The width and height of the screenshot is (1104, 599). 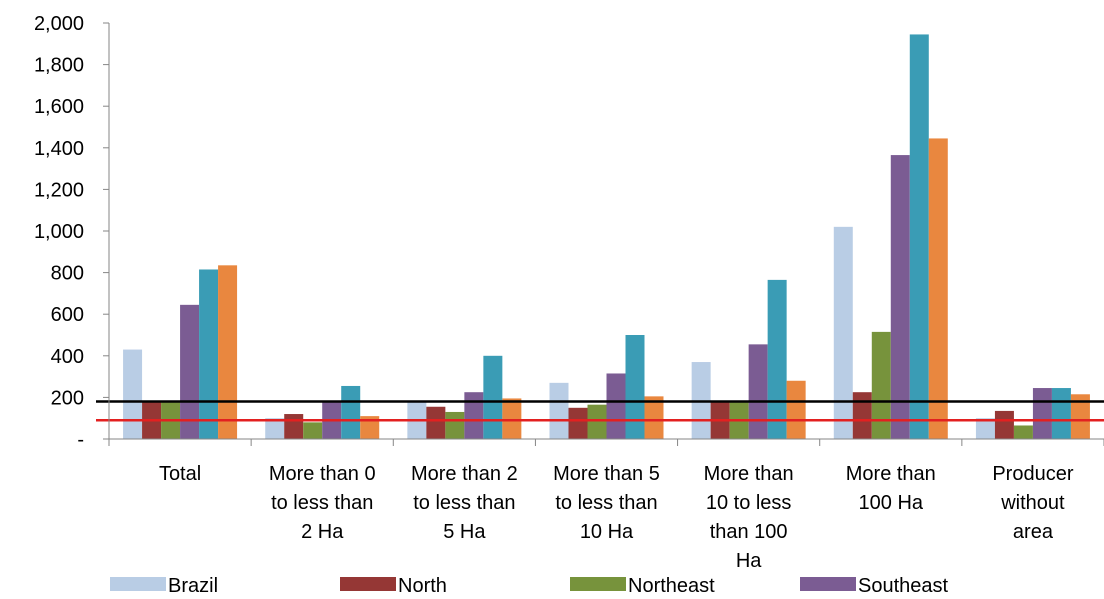 I want to click on legend-label: Northeast, so click(x=671, y=586).